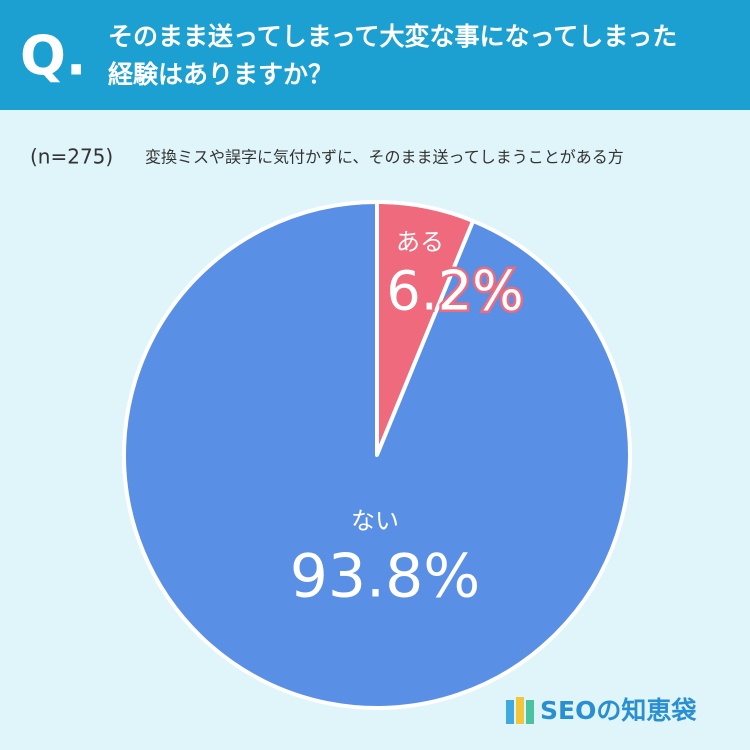  I want to click on brand: SEOの知恵袋, so click(618, 710).